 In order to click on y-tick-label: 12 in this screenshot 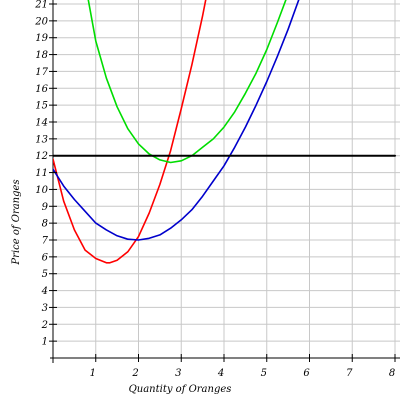, I will do `click(41, 156)`.